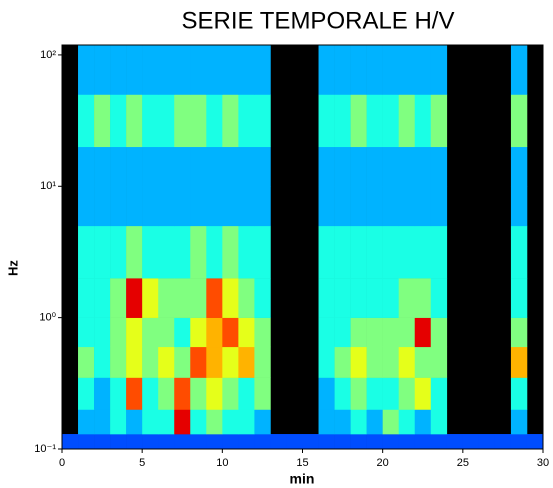 This screenshot has width=553, height=488. I want to click on x-tick-label: 5, so click(142, 463).